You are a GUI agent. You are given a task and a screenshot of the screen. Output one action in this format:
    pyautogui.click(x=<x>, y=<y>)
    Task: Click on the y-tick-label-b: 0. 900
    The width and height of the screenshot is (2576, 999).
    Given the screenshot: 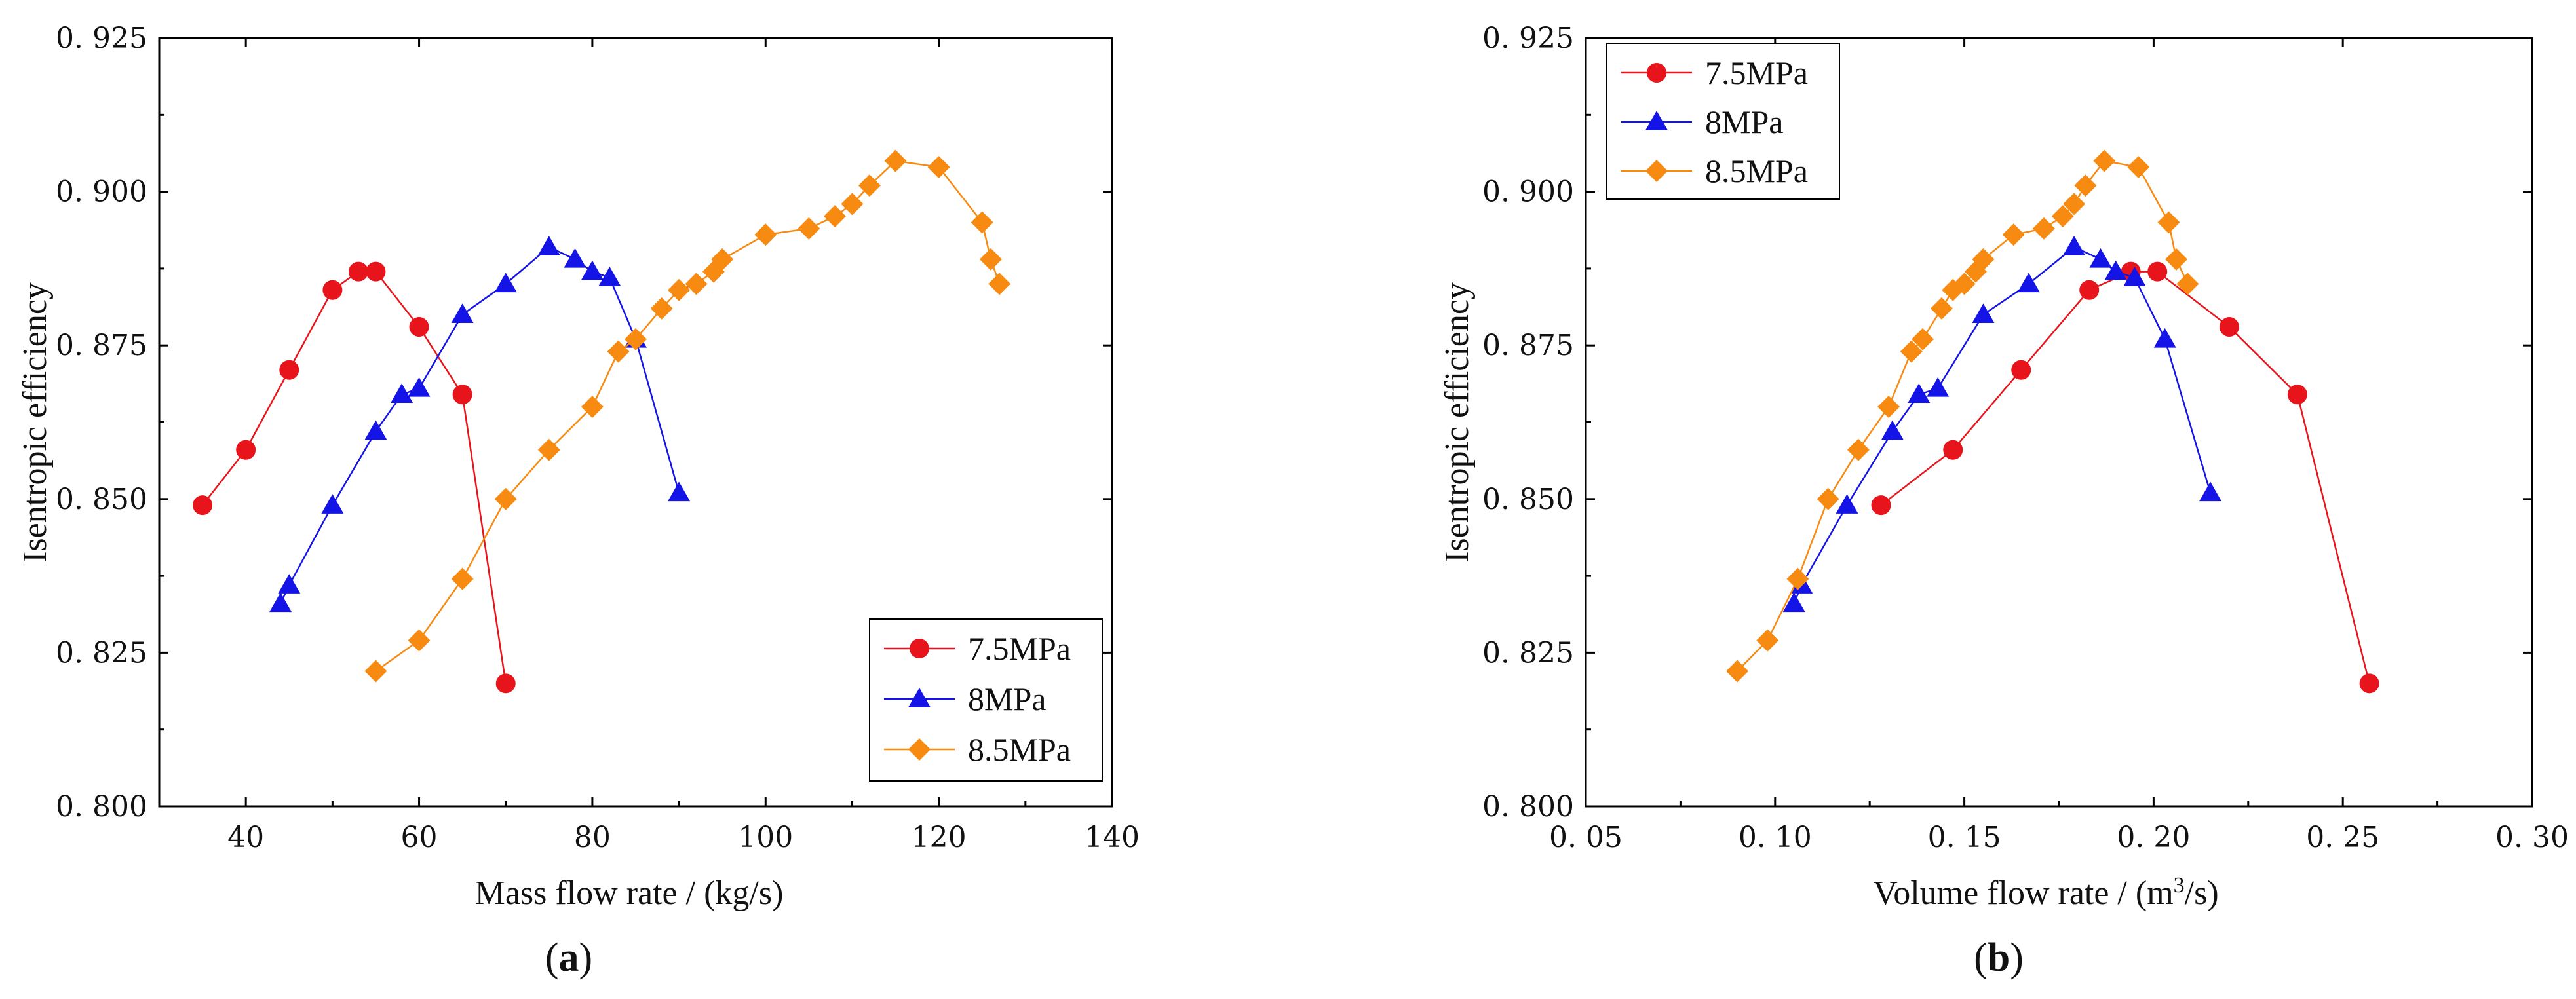 What is the action you would take?
    pyautogui.click(x=1528, y=192)
    